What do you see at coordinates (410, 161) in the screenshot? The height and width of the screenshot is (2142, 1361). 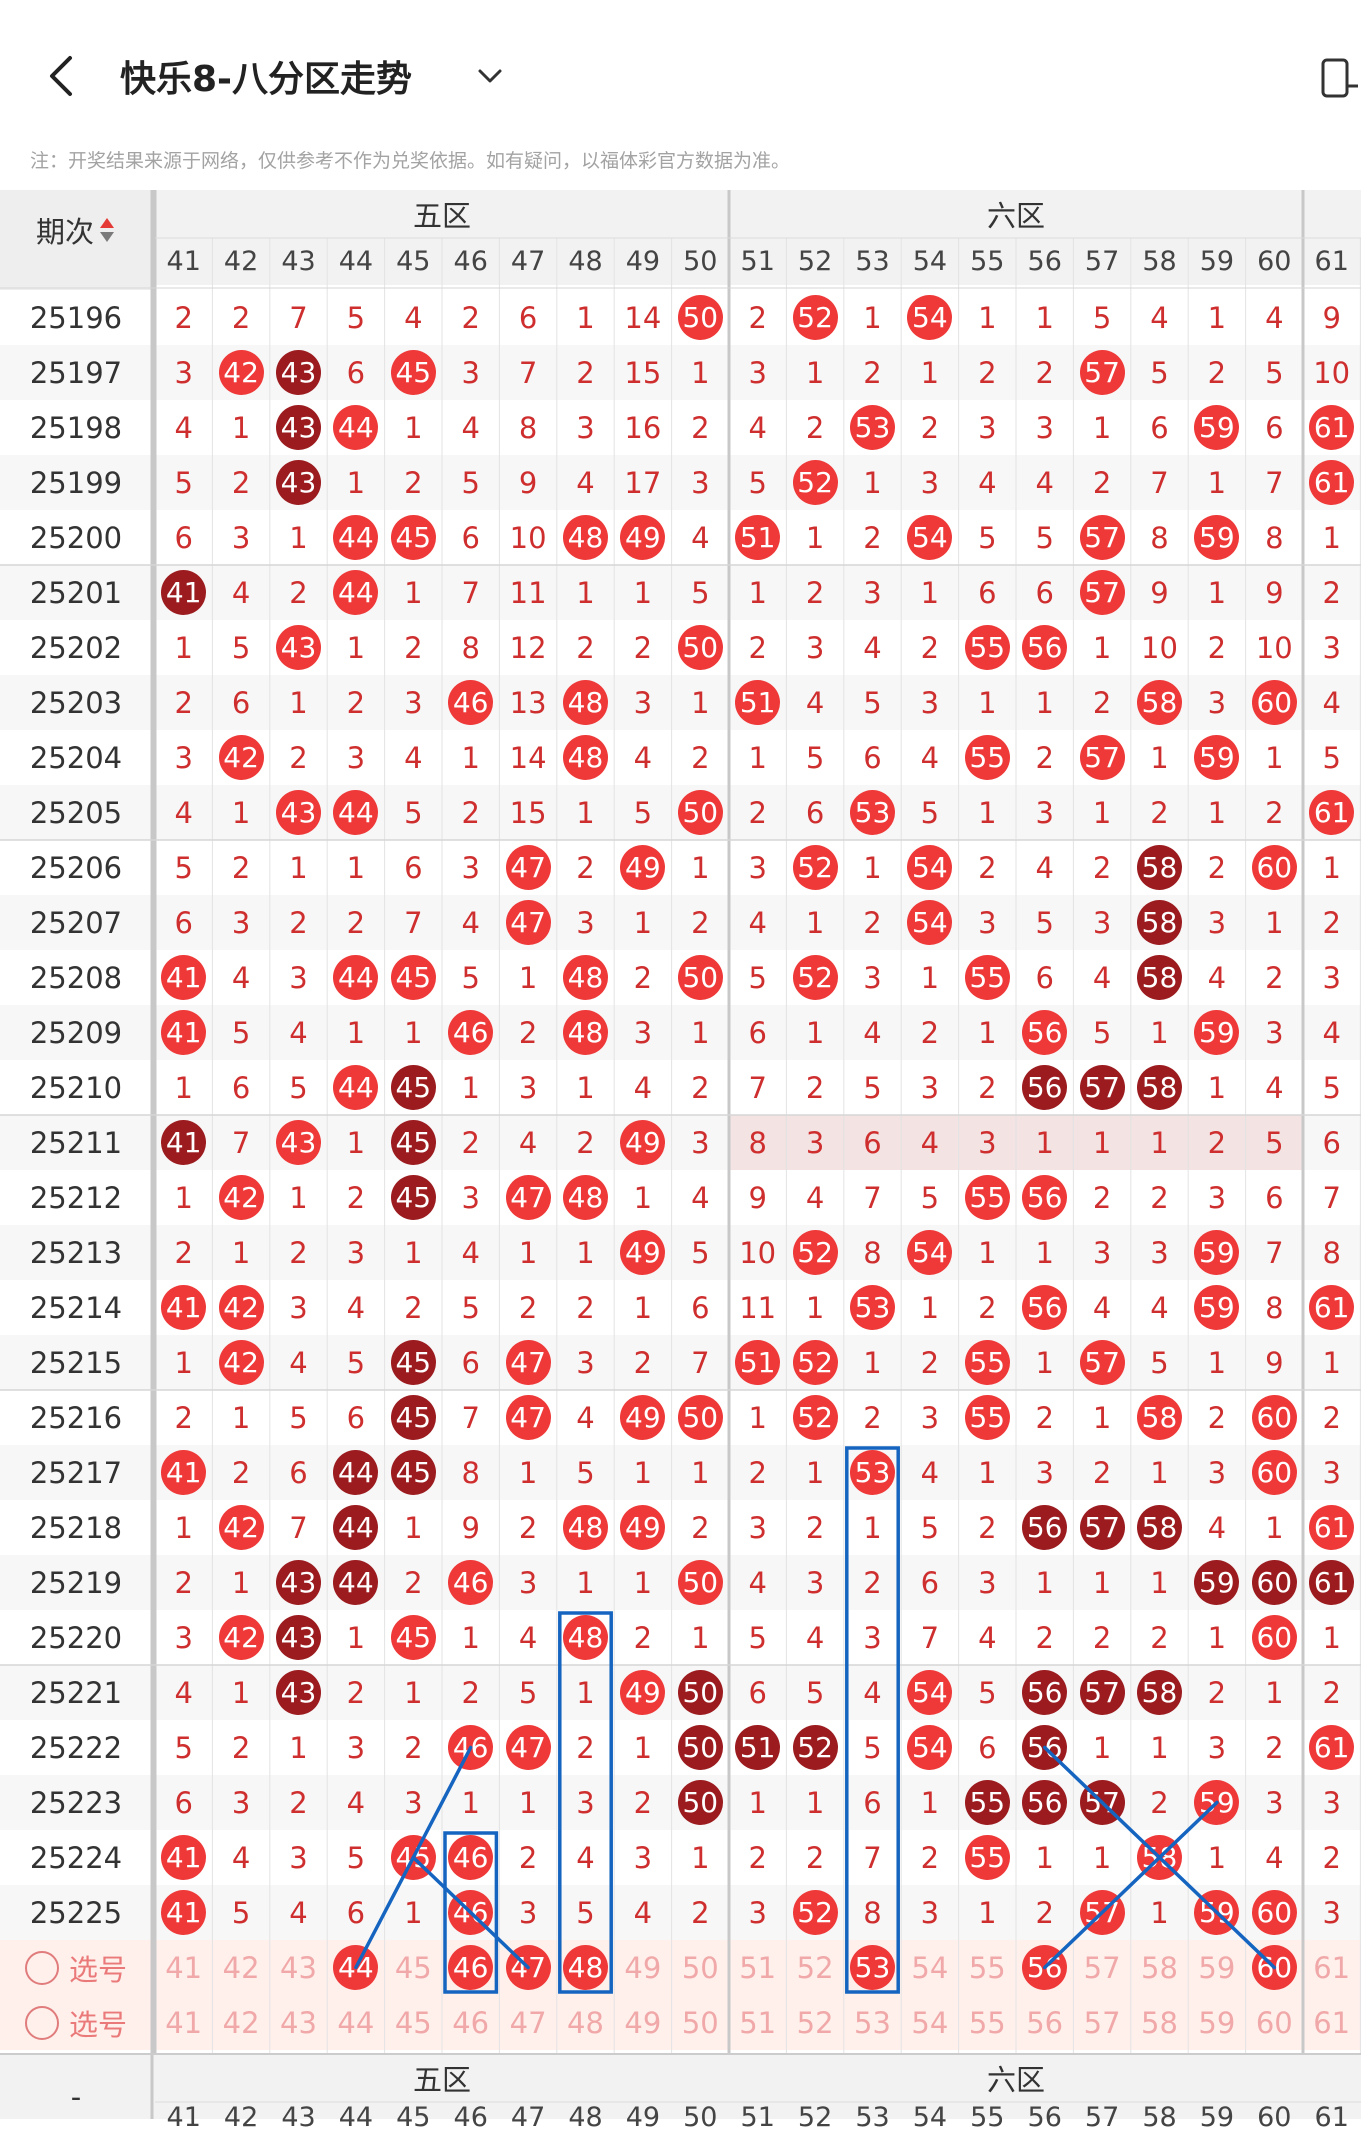 I see `disclaimer-notice: 注：开奖结果来源于网络，仅供参考不作为兑奖依据。如有疑问，以福体彩官方数据为准。` at bounding box center [410, 161].